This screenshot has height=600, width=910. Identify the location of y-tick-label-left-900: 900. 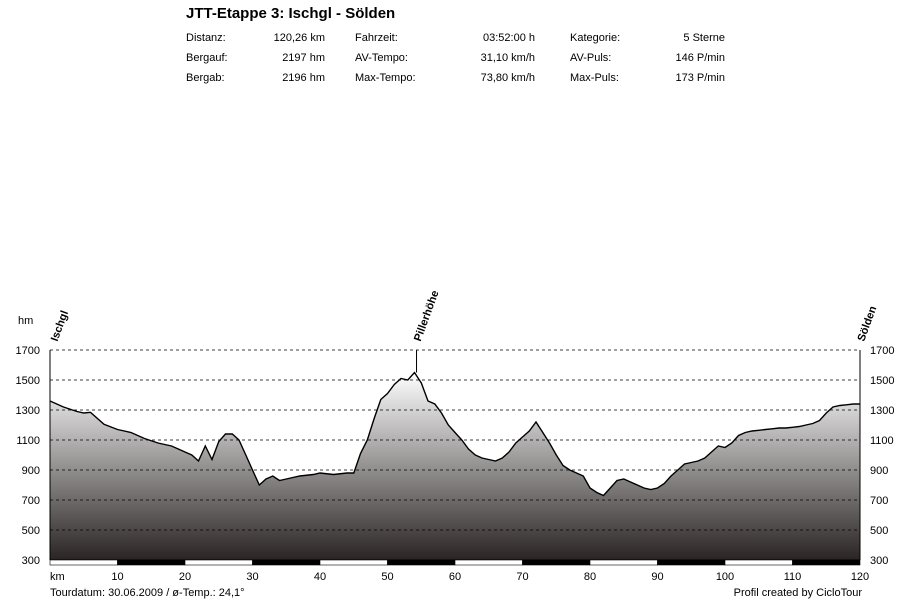
(31, 471).